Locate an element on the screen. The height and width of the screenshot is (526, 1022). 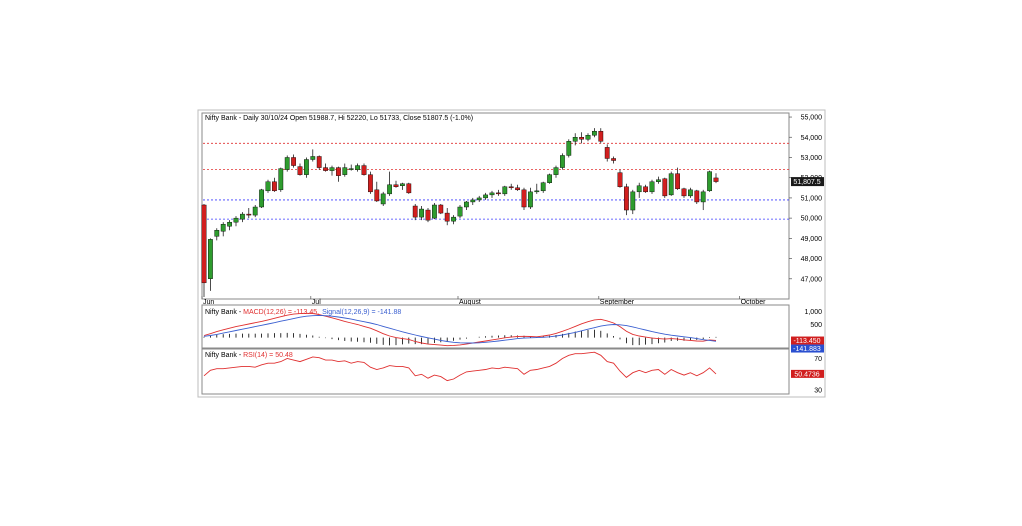
rsi-line is located at coordinates (460, 366).